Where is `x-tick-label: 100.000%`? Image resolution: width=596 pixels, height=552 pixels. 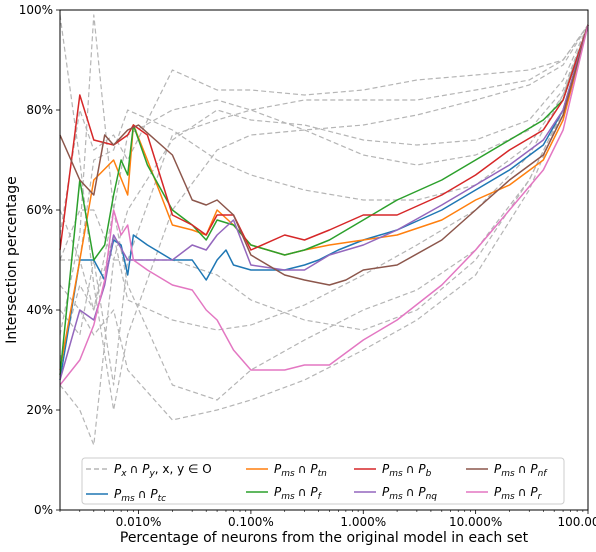
x-tick-label: 100.000% is located at coordinates (576, 522).